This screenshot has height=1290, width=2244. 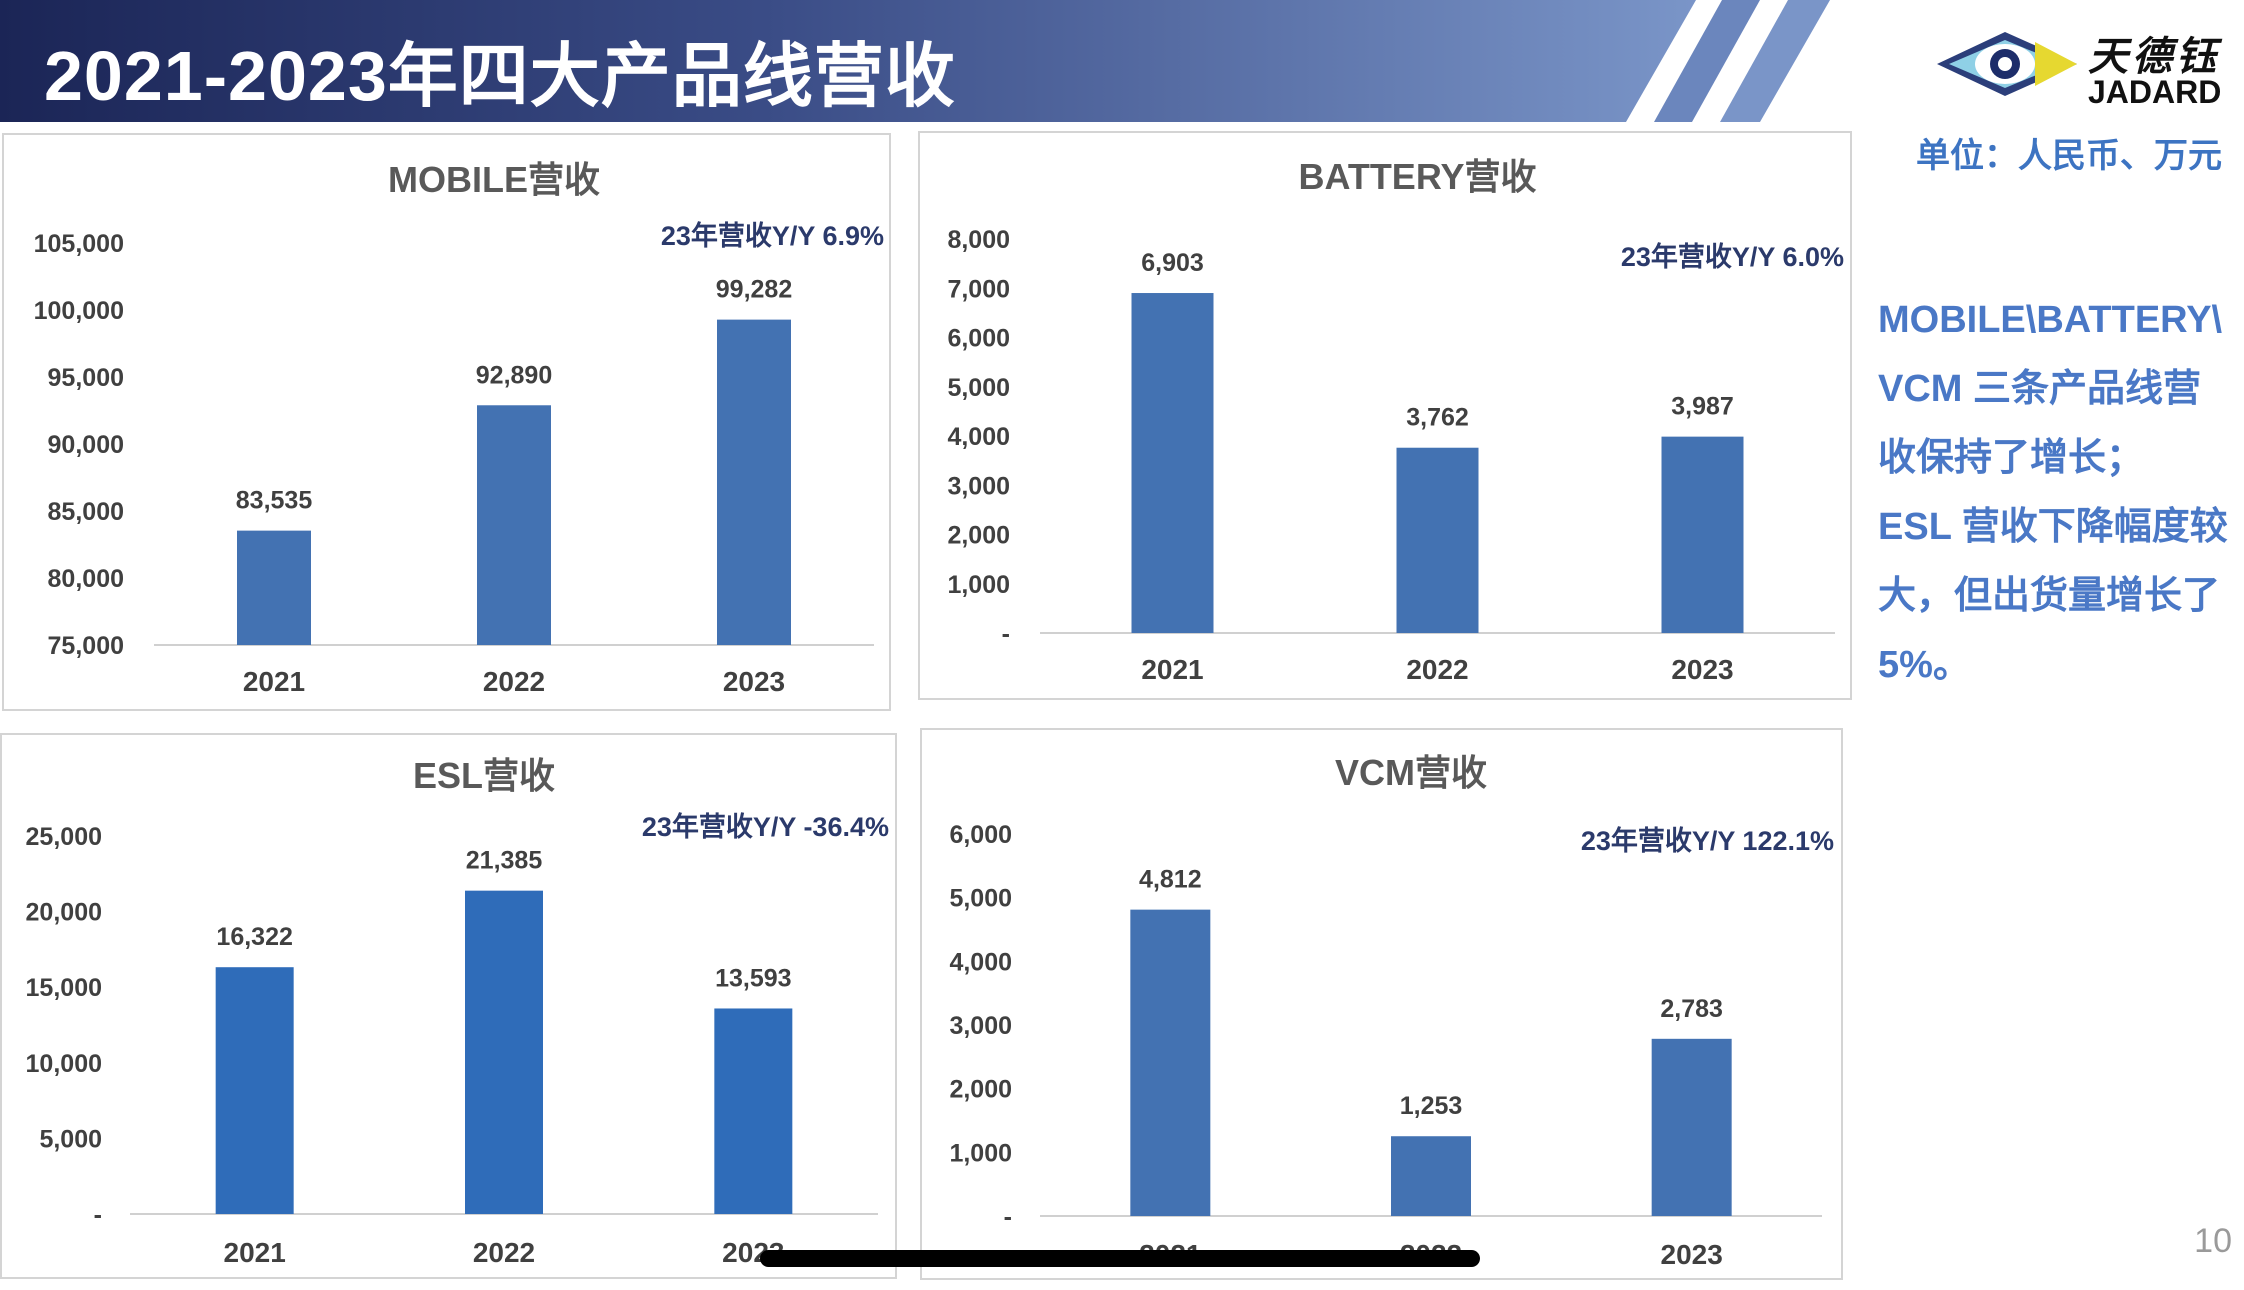 I want to click on mobile-y-tick-label: 90,000, so click(x=86, y=445).